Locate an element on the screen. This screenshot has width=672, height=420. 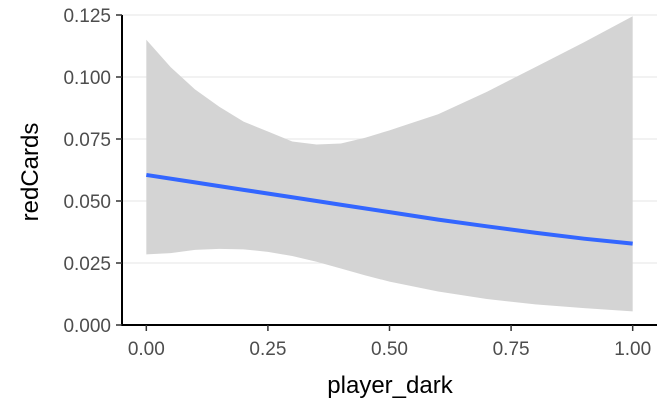
y-tick-label-5: 0.125 is located at coordinates (87, 16).